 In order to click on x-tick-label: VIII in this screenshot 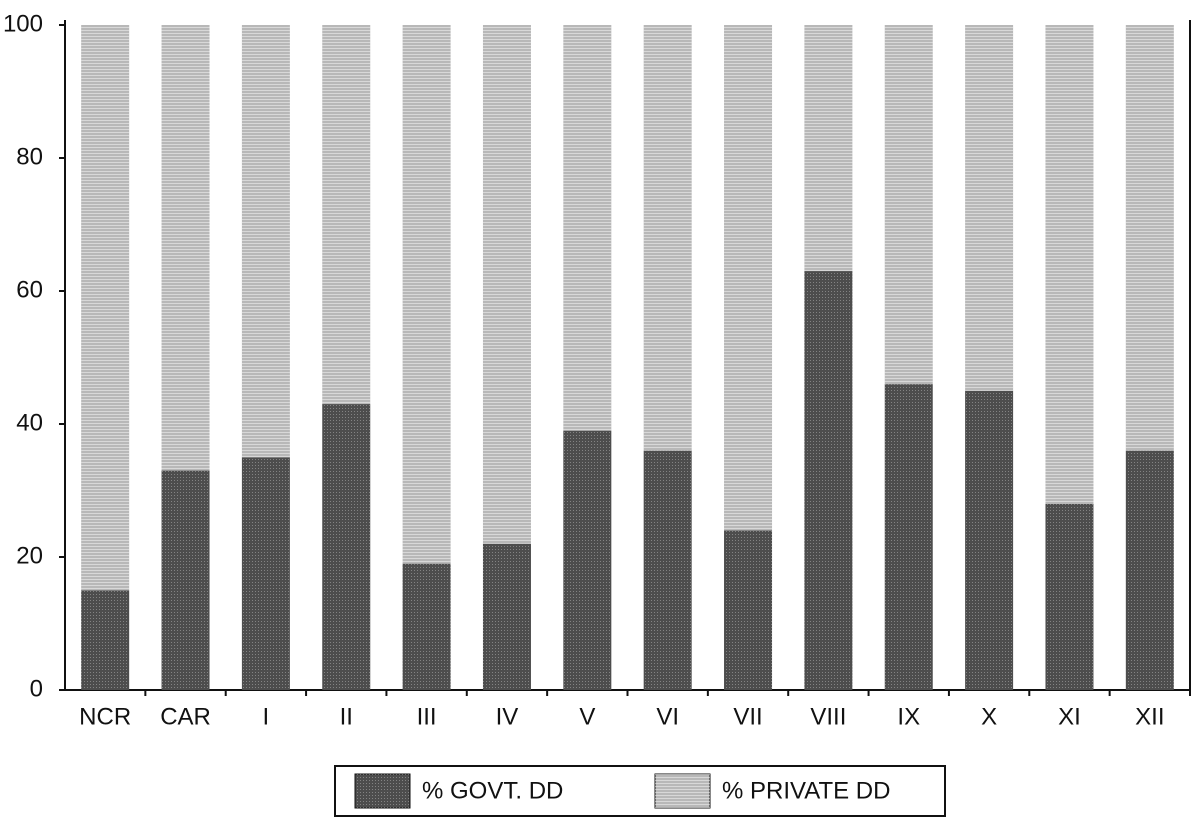, I will do `click(828, 716)`.